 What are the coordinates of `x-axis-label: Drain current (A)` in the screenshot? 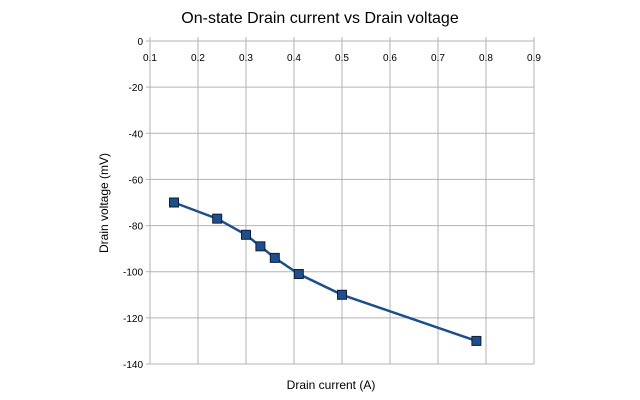 It's located at (331, 385).